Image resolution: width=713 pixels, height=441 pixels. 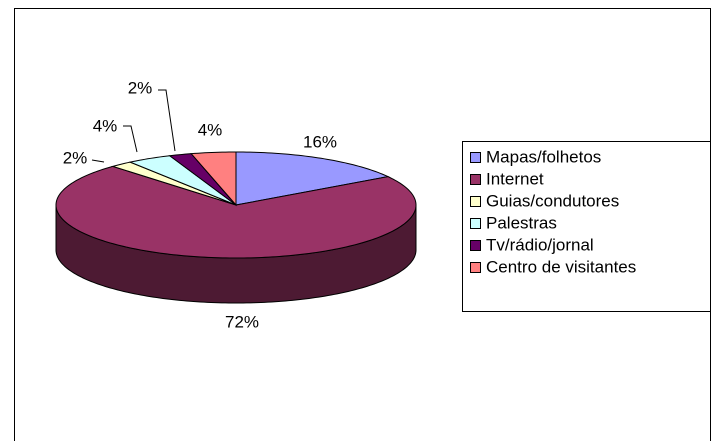 I want to click on data-label: 72%, so click(x=242, y=321).